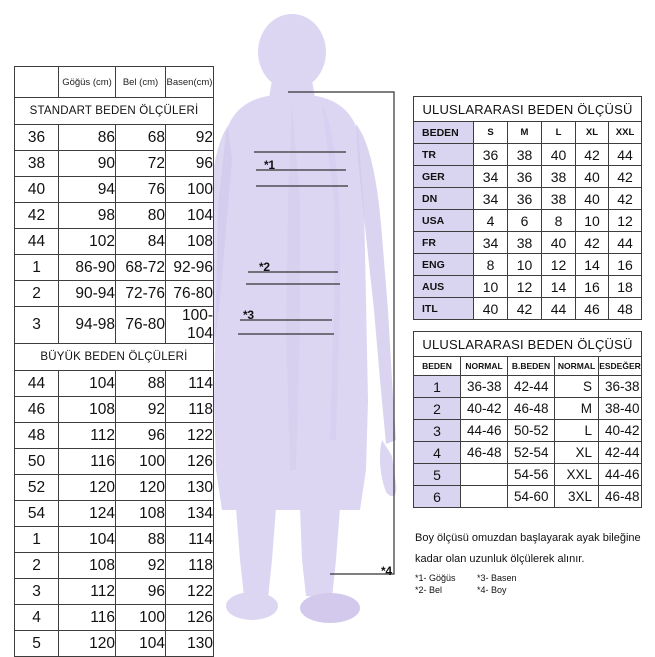 This screenshot has height=657, width=655. I want to click on legend-height: *4- Boy, so click(492, 590).